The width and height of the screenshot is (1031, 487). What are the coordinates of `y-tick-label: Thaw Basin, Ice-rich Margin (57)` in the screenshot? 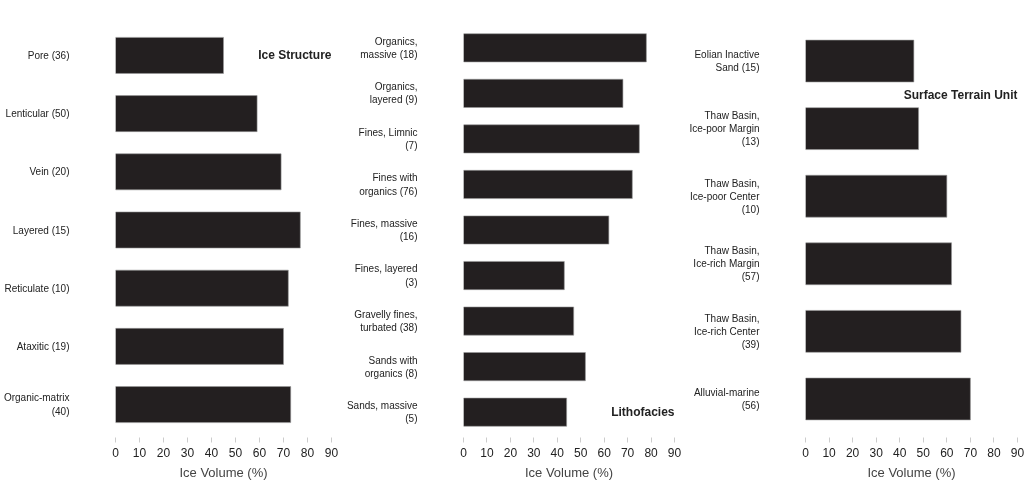 It's located at (726, 264).